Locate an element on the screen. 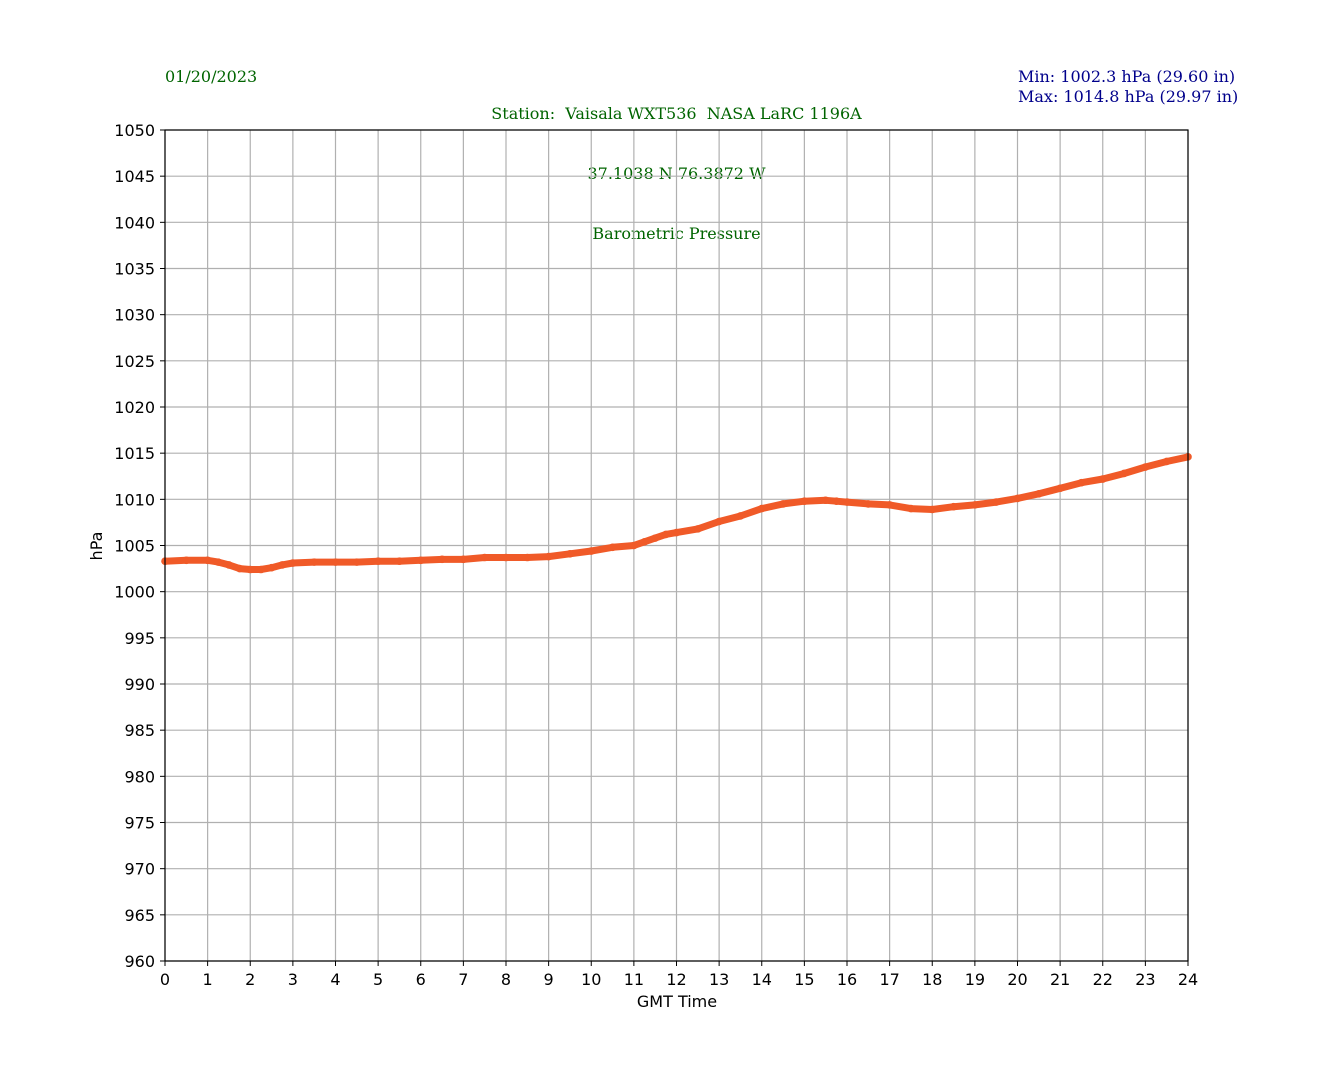 The width and height of the screenshot is (1320, 1080). x-tick-label: 4 is located at coordinates (335, 979).